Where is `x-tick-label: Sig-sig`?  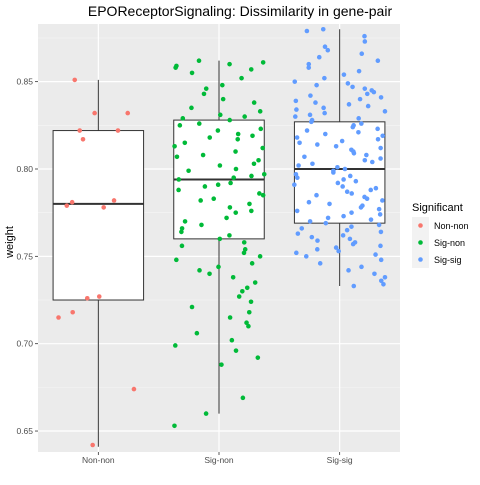
x-tick-label: Sig-sig is located at coordinates (340, 460).